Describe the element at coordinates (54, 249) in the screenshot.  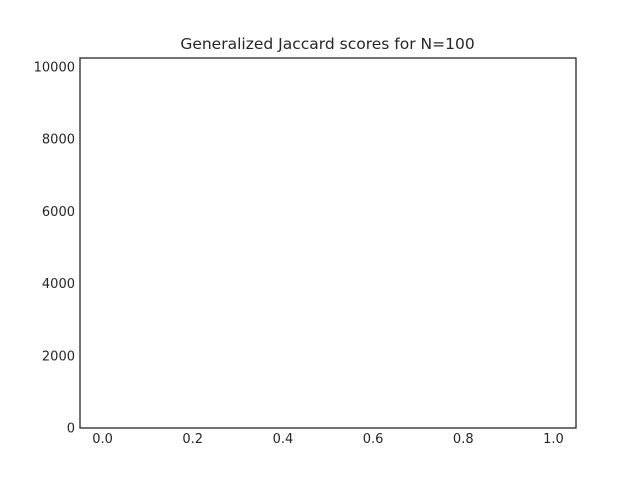
I see `y-axis-ticks: 0 2000 4000 6000 8000 10000` at that location.